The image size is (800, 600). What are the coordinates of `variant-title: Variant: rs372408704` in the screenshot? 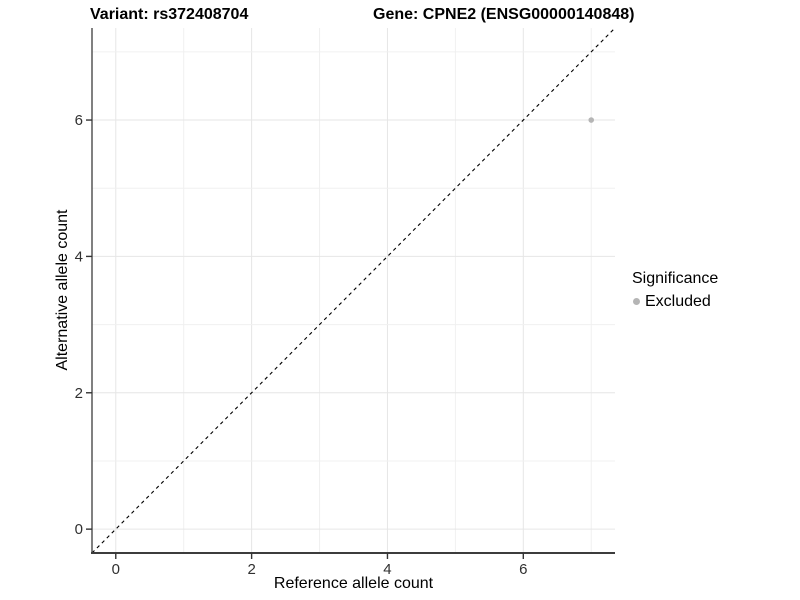 It's located at (169, 14).